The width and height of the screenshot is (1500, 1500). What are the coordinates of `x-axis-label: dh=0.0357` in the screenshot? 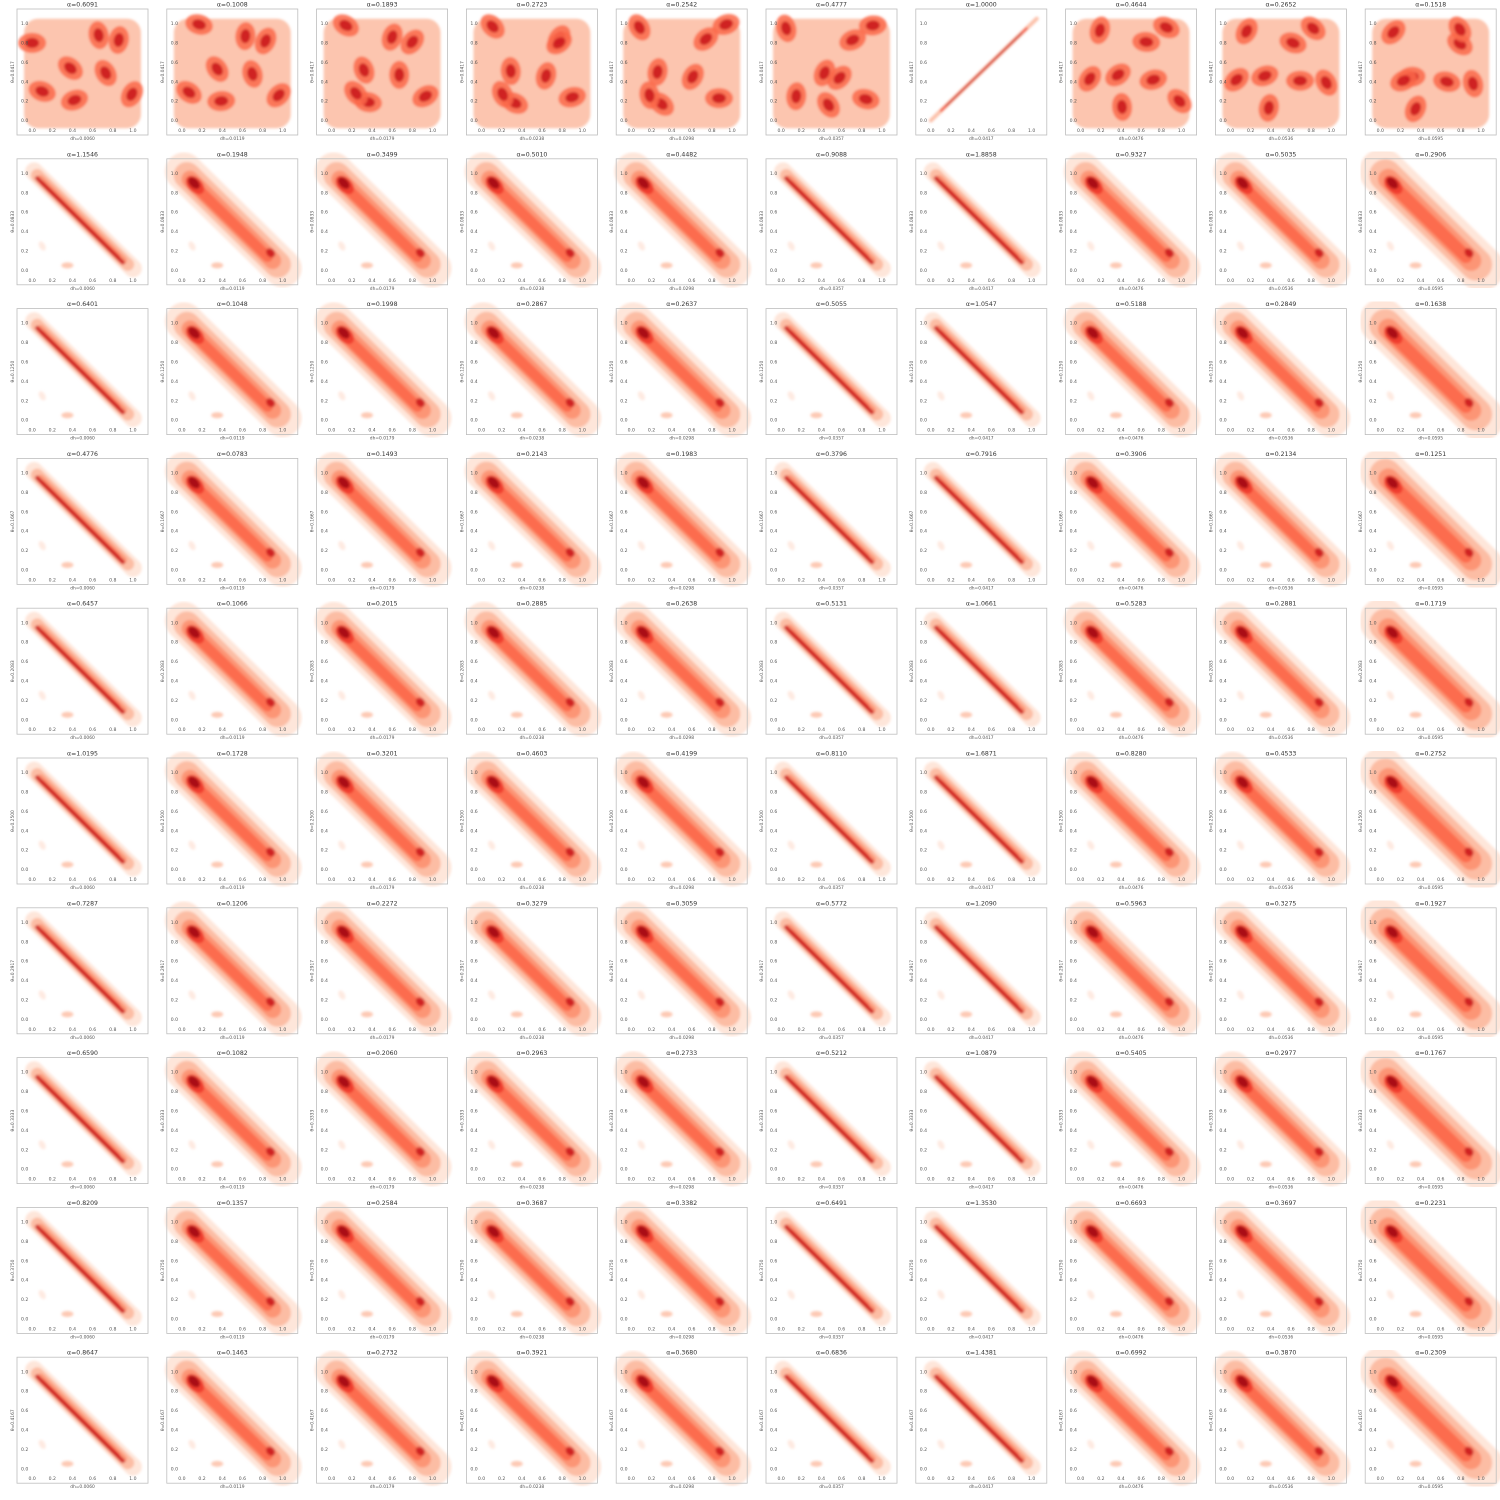 It's located at (831, 1038).